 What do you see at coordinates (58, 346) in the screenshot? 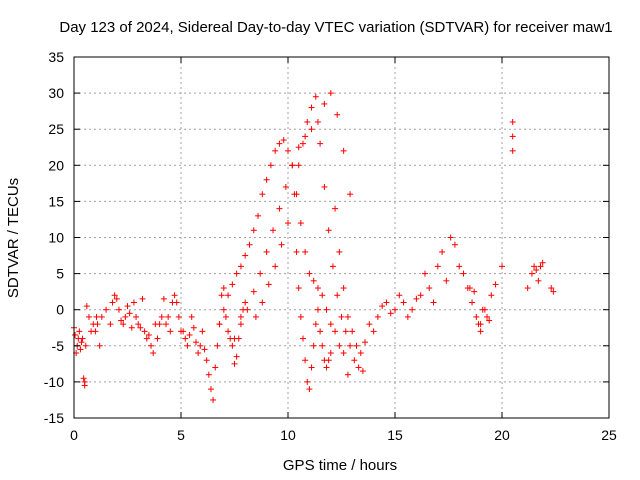
I see `y-tick-label: -5` at bounding box center [58, 346].